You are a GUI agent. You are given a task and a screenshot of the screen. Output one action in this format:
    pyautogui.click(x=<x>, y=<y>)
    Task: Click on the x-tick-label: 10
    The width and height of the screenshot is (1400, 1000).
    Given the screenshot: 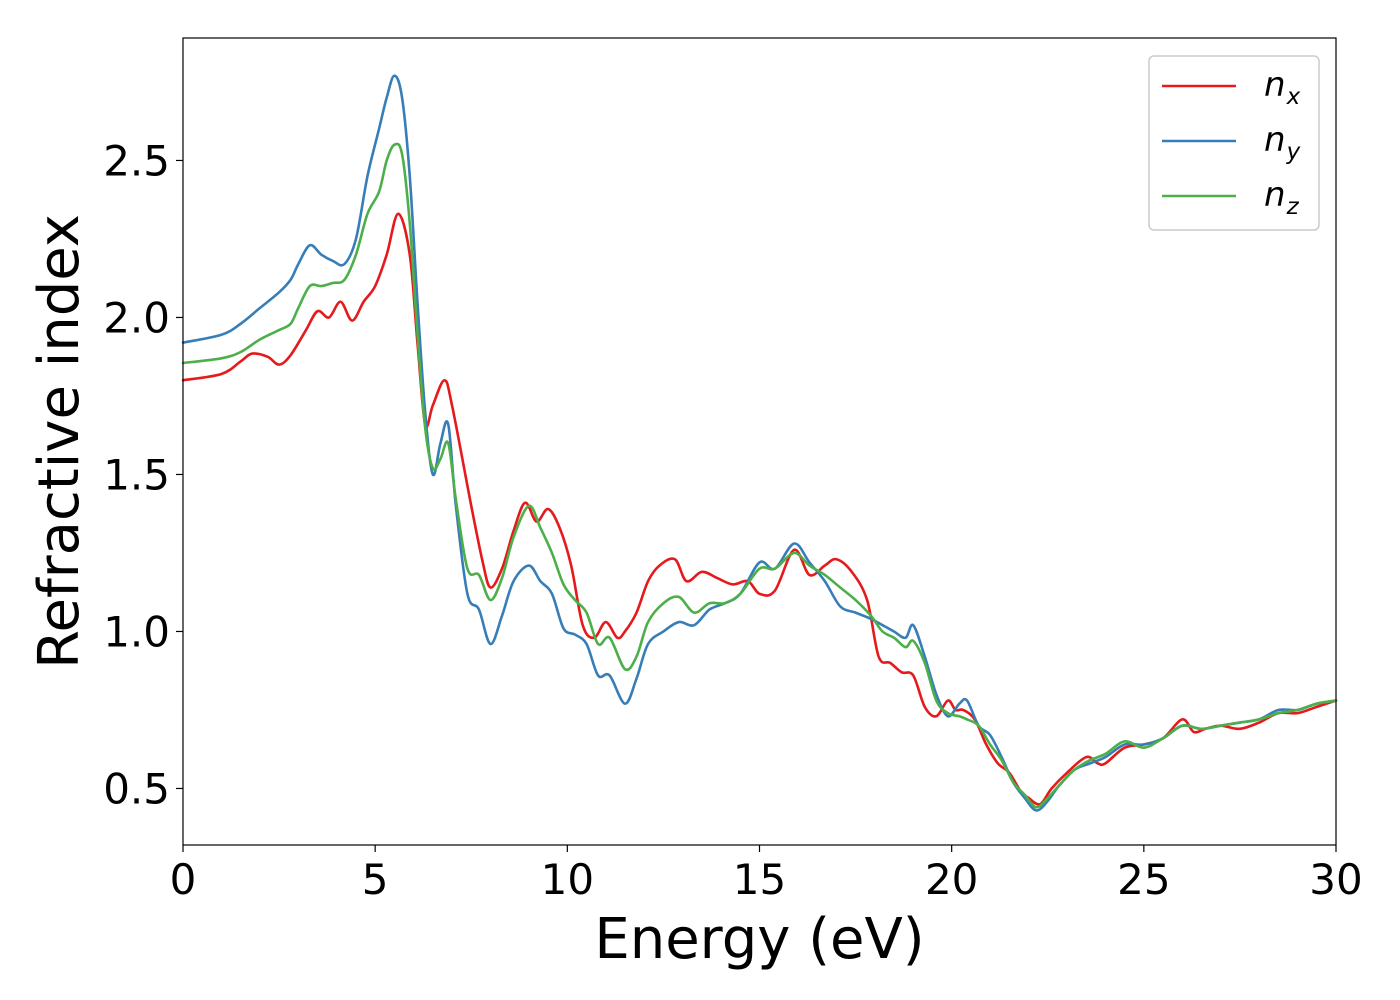 What is the action you would take?
    pyautogui.click(x=567, y=879)
    